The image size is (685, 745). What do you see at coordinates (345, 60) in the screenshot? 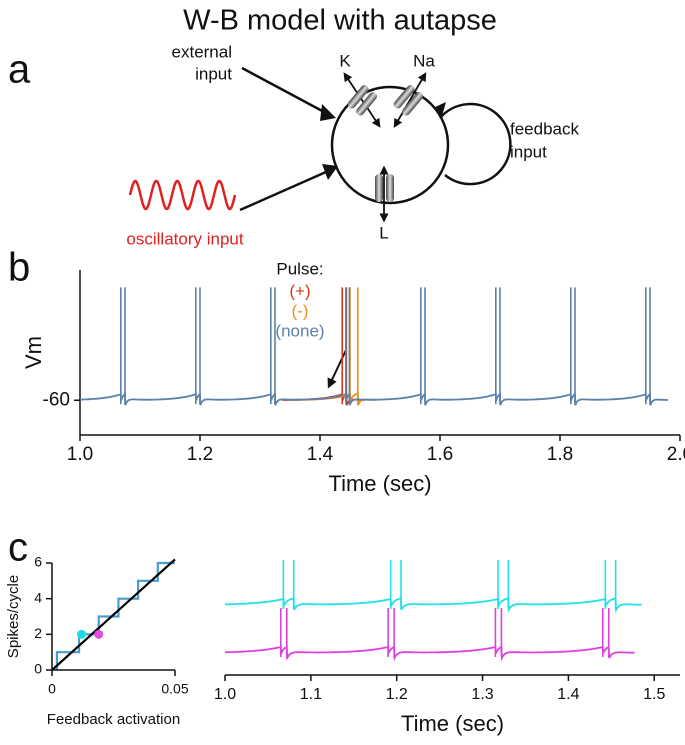
I see `channel-label: K` at bounding box center [345, 60].